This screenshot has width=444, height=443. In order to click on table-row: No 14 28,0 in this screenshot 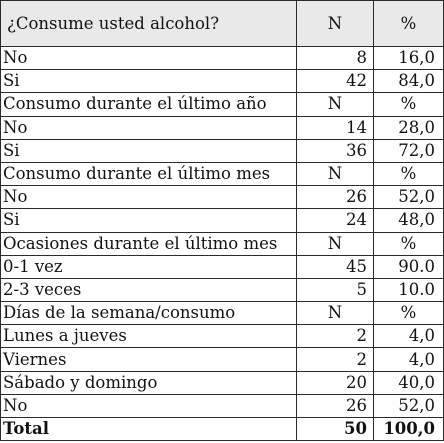, I will do `click(222, 127)`.